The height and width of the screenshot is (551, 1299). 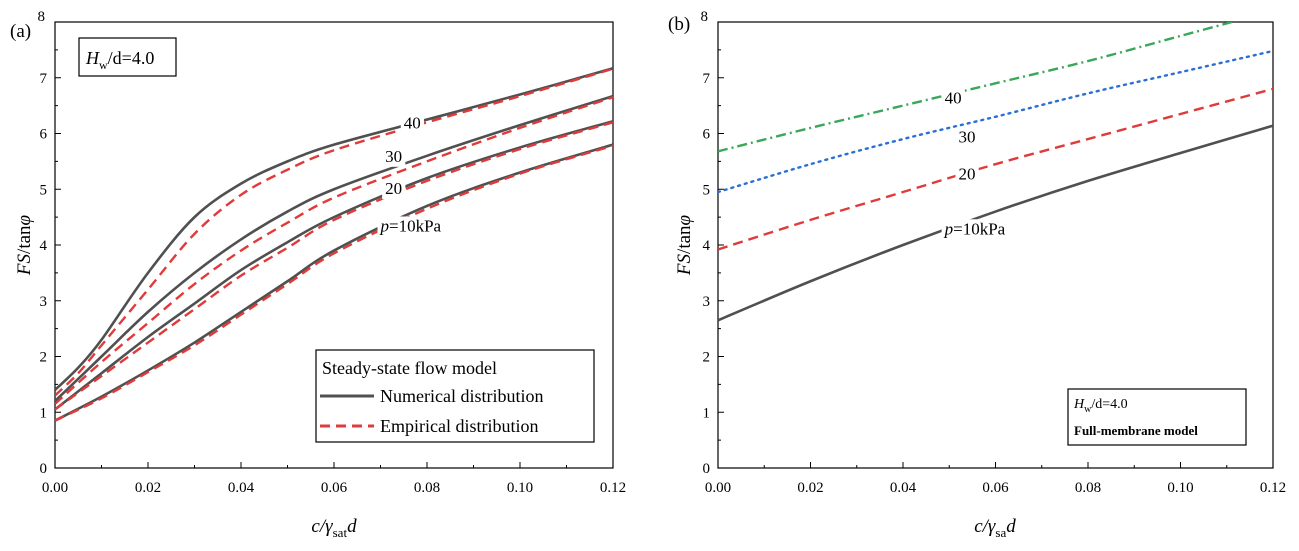 What do you see at coordinates (459, 426) in the screenshot?
I see `legend-empirical-label: Empirical distribution` at bounding box center [459, 426].